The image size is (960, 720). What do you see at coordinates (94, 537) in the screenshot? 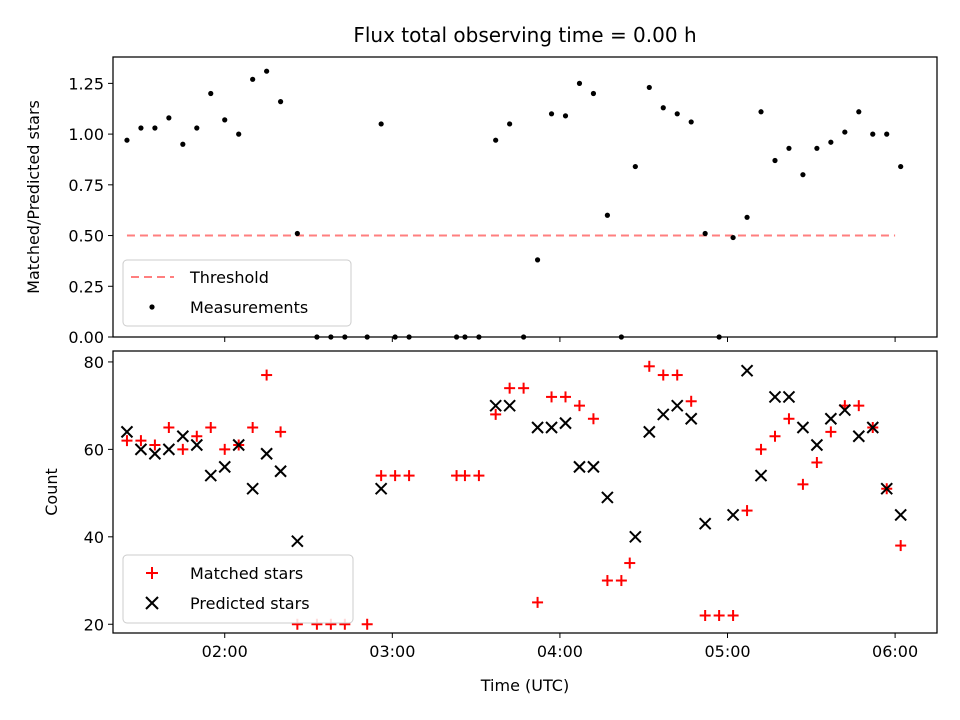
I see `bottom-y-tick-label: 40` at bounding box center [94, 537].